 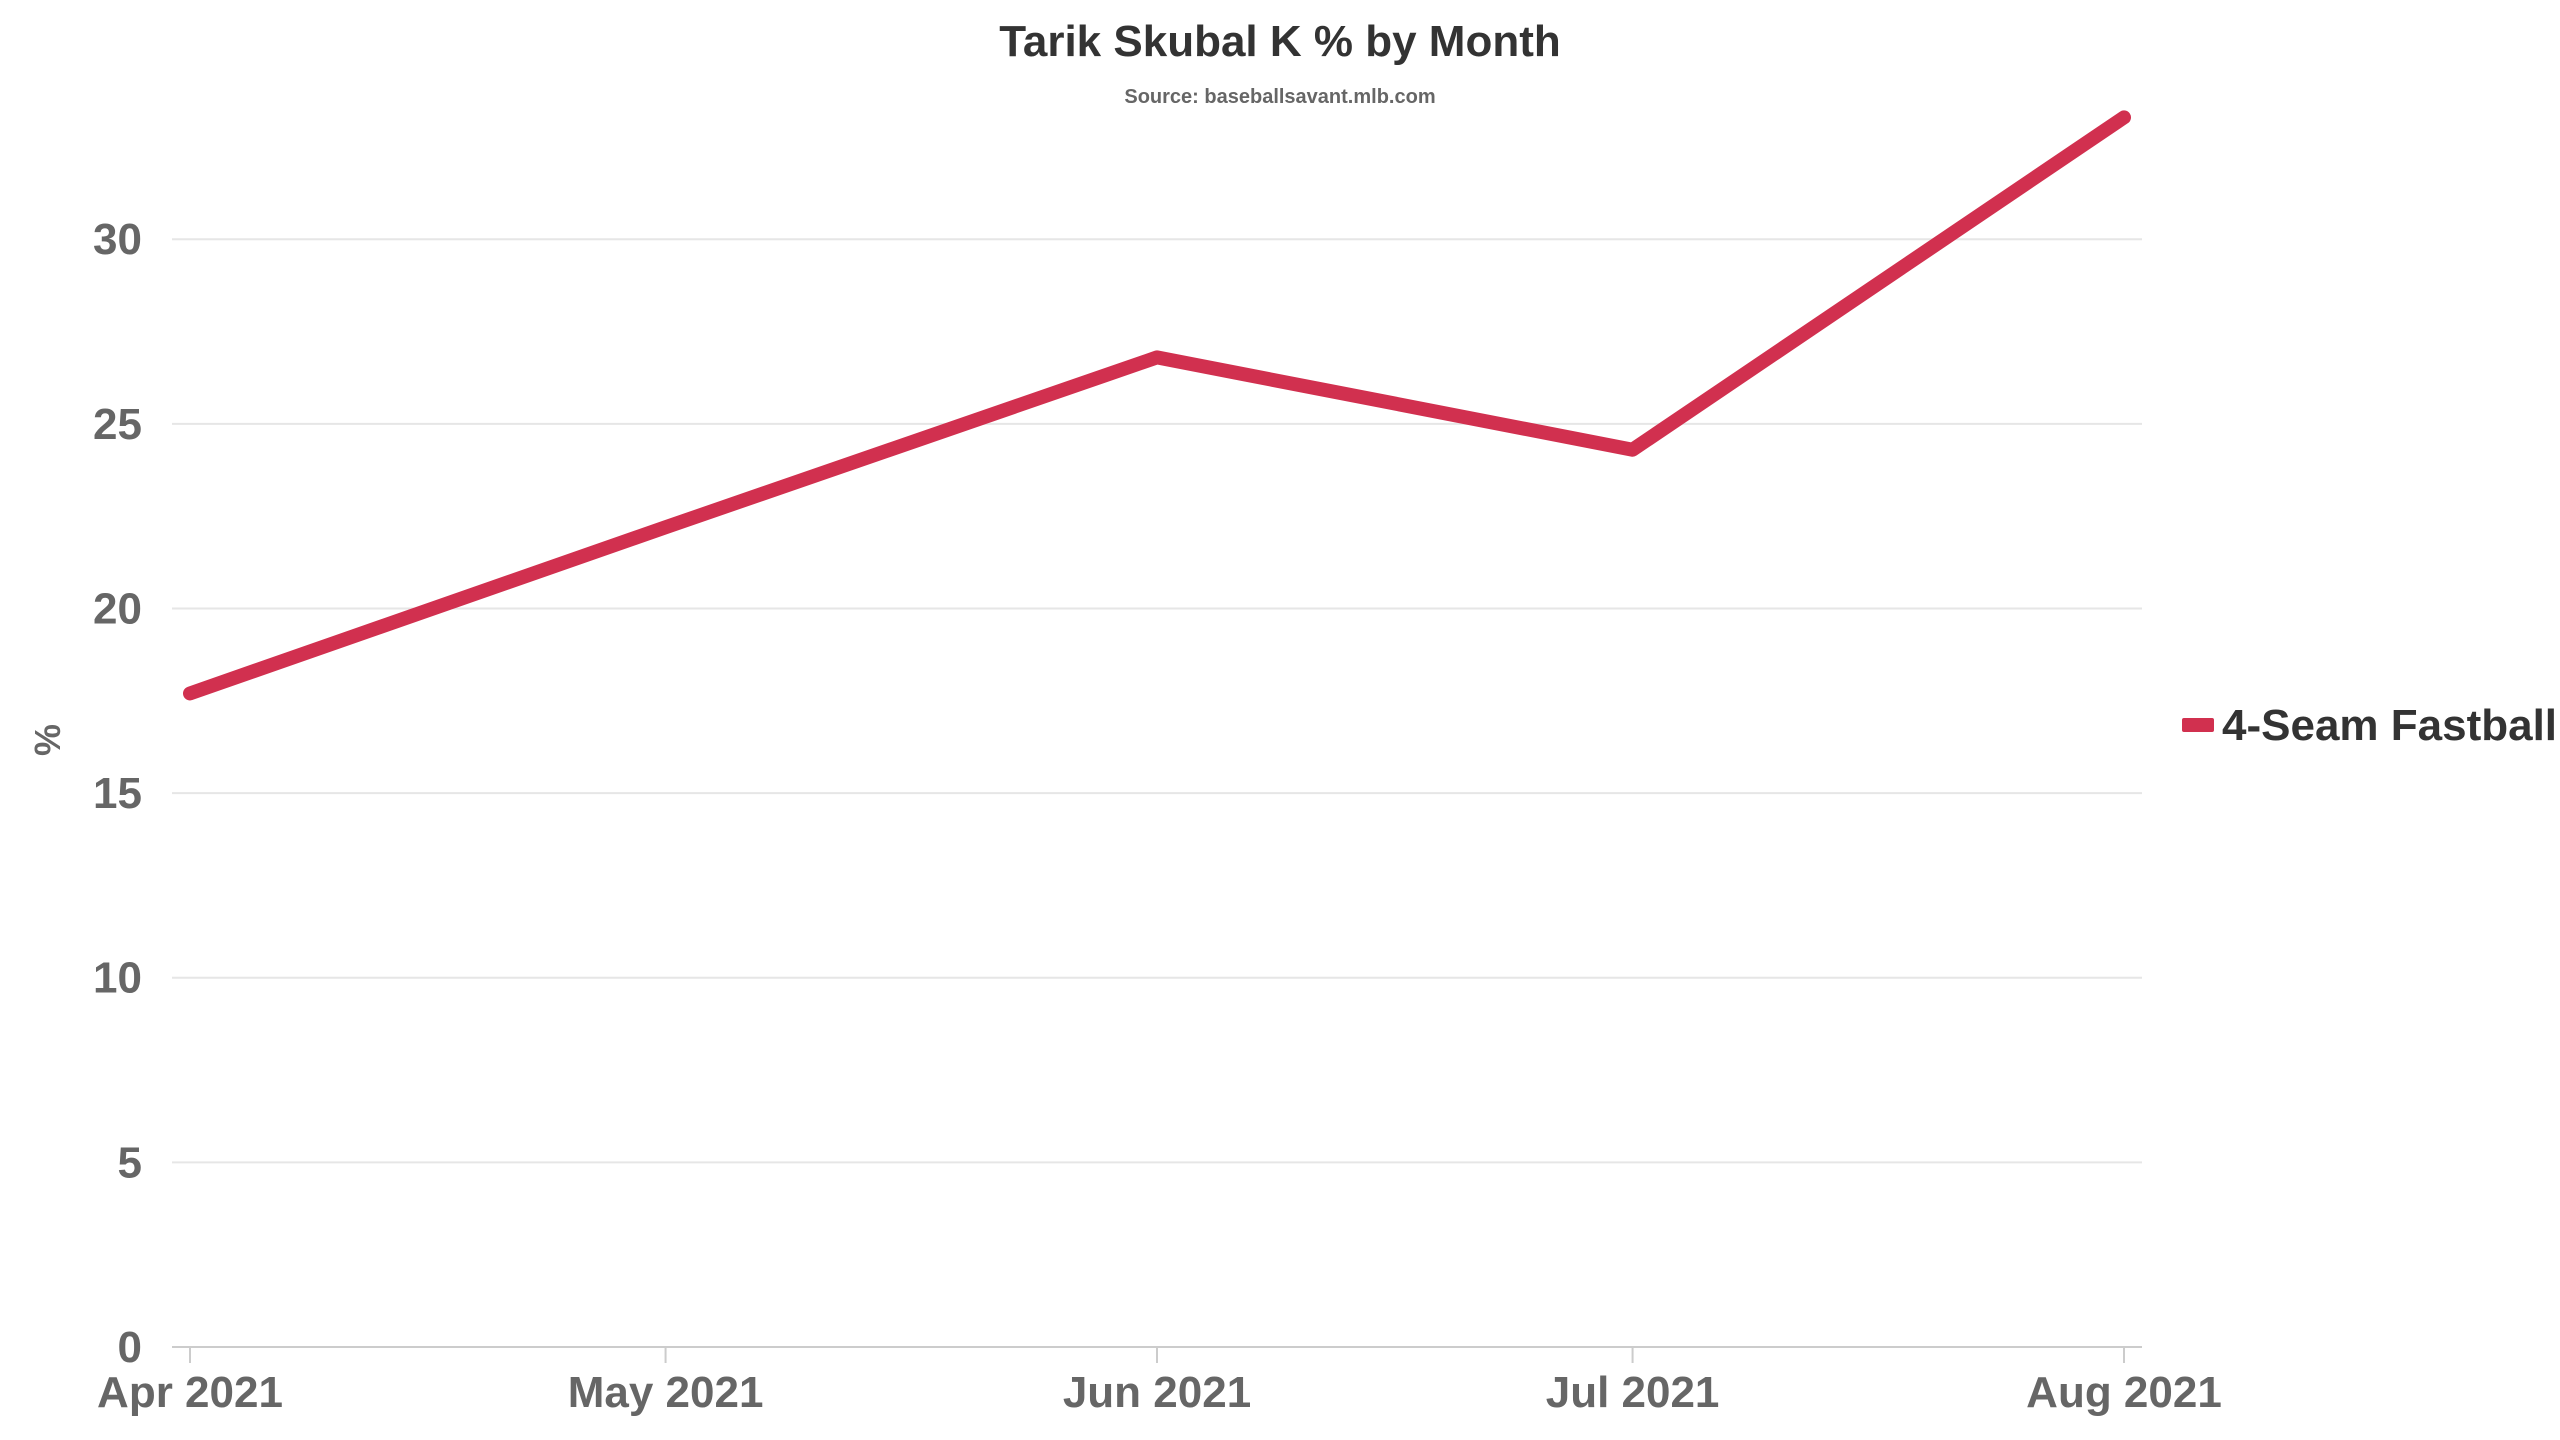 I want to click on y-tick-label: 25, so click(x=117, y=424).